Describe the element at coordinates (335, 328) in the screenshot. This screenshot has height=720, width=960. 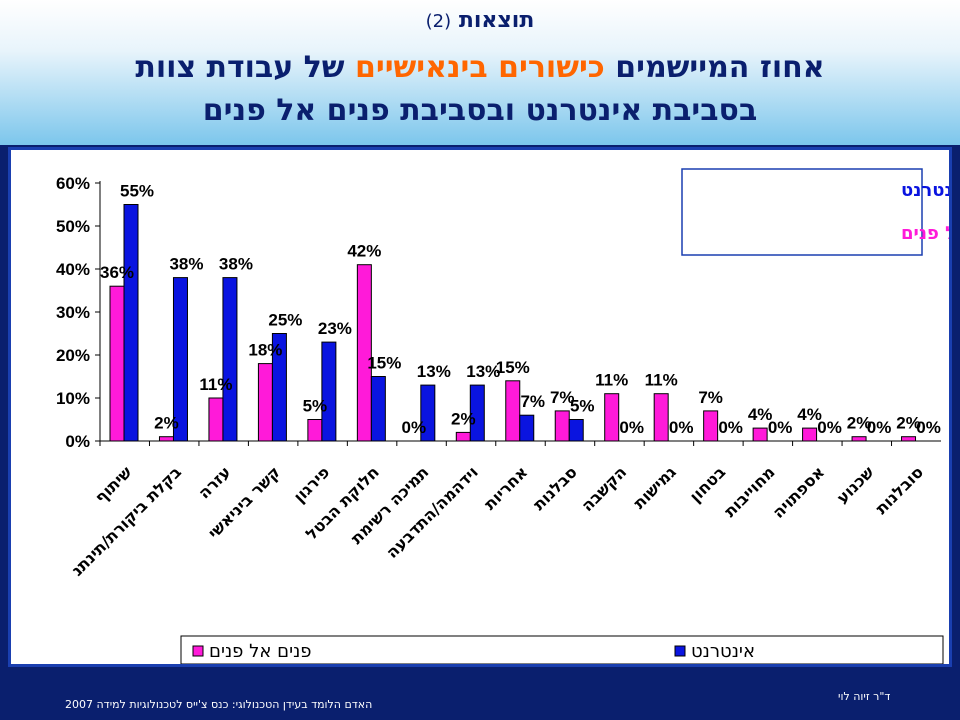
I see `data-label-internet: 23%` at that location.